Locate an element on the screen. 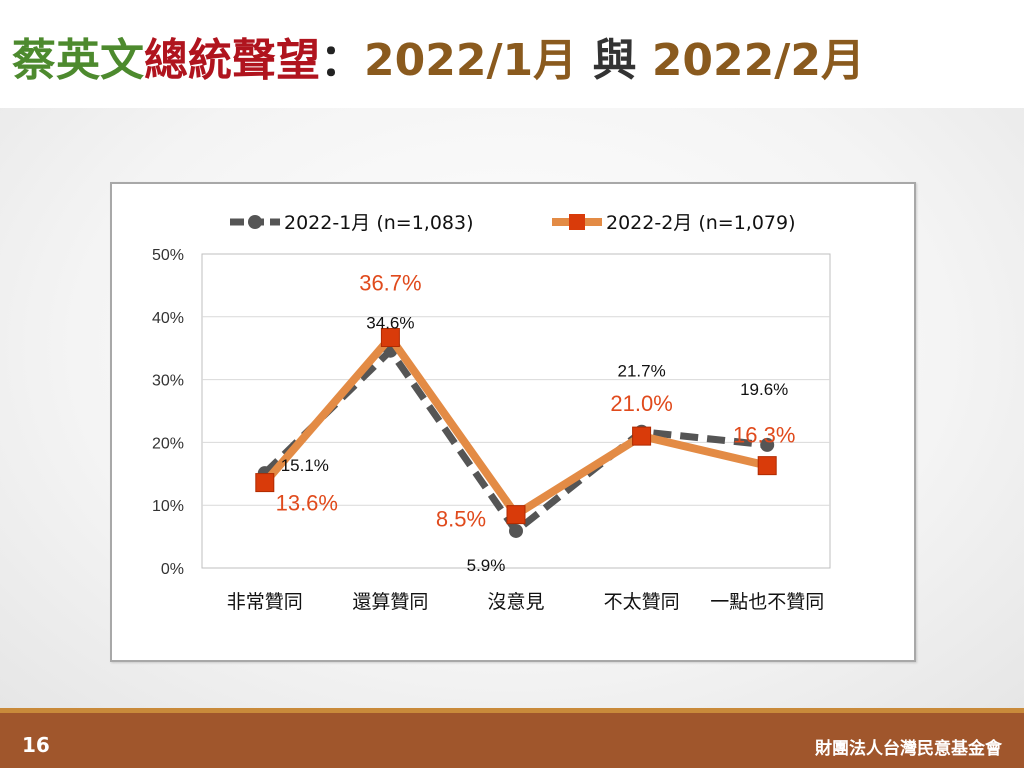 The width and height of the screenshot is (1024, 768). page-number: 16 is located at coordinates (36, 745).